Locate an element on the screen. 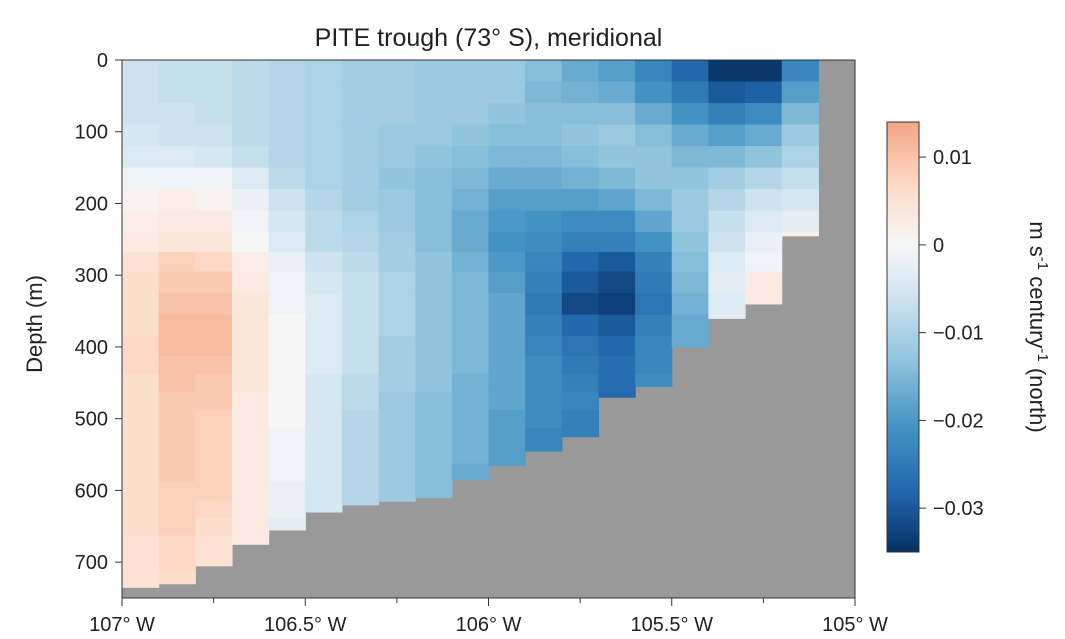 The image size is (1065, 639). x-tick-label: 105.5° W is located at coordinates (672, 625).